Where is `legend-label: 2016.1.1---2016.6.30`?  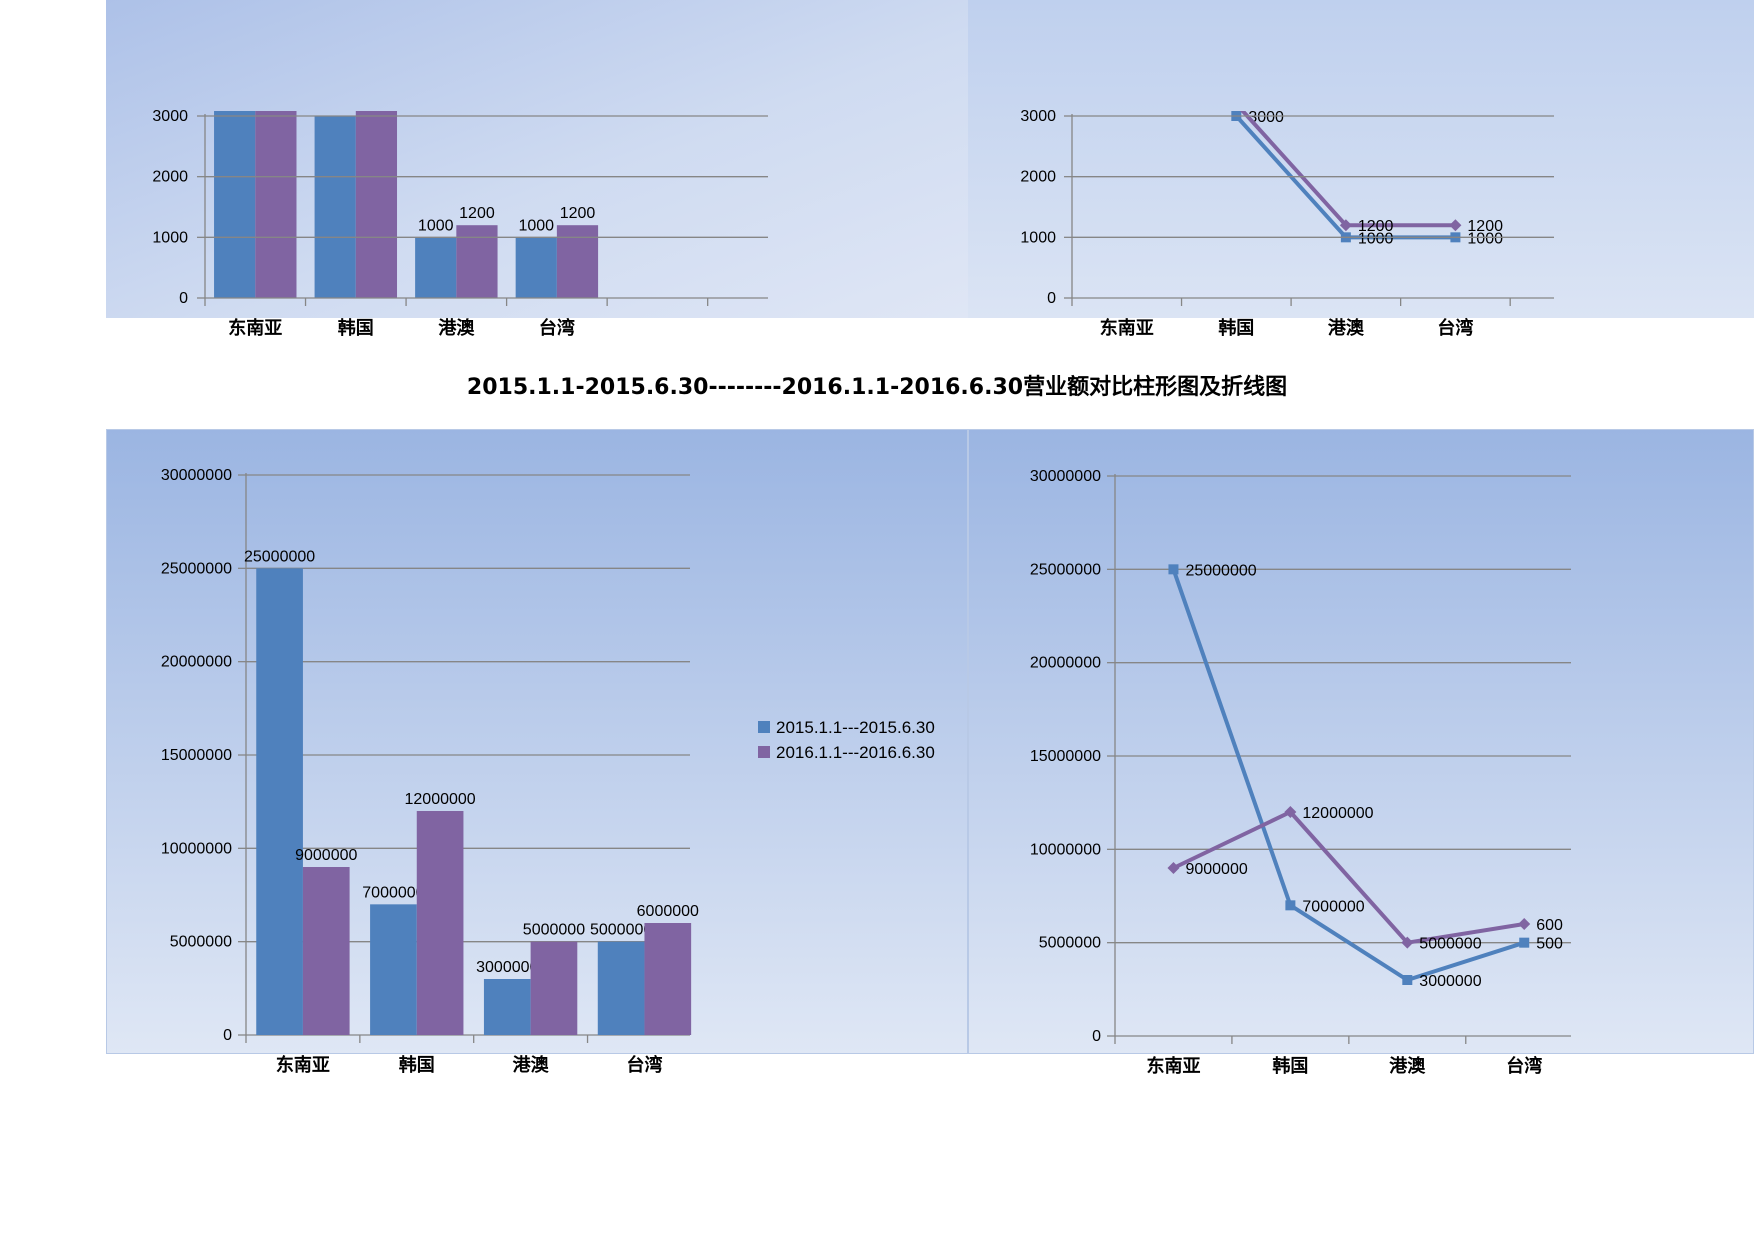 legend-label: 2016.1.1---2016.6.30 is located at coordinates (855, 752).